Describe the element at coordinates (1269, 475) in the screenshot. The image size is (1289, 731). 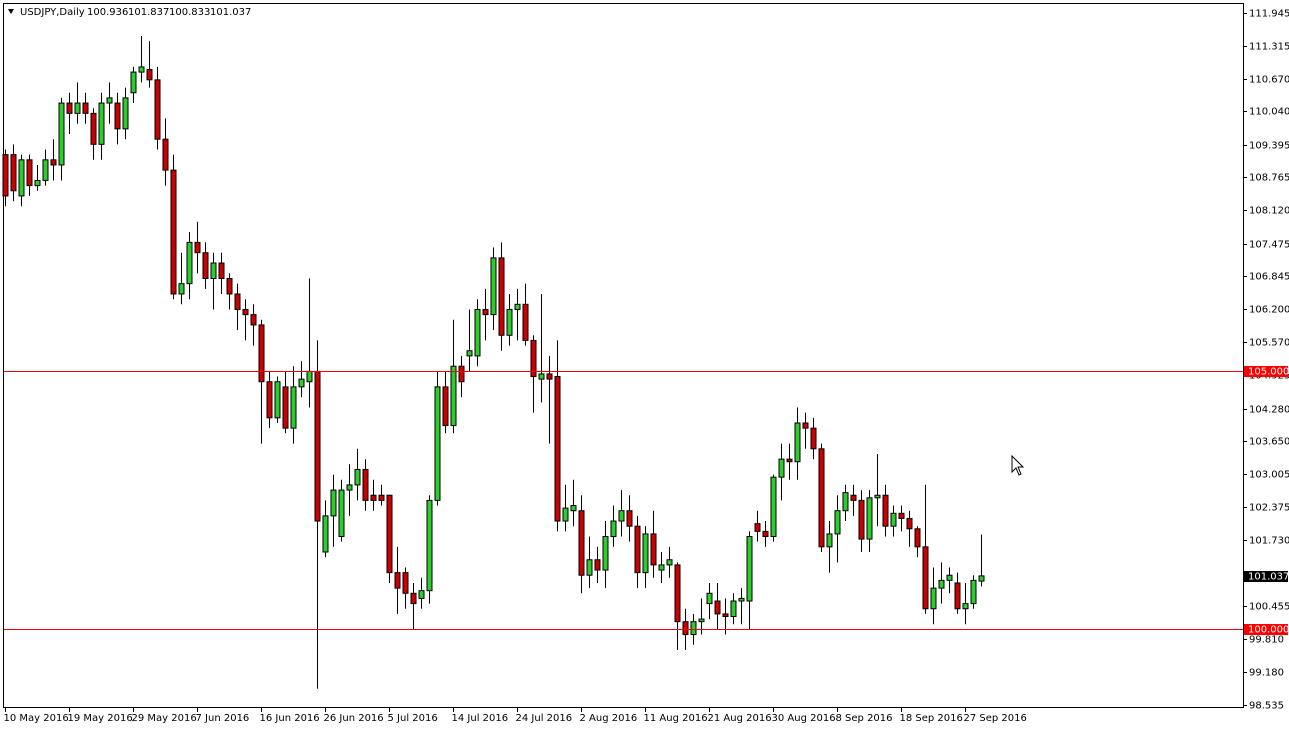
I see `y-tick-label: 103.005` at that location.